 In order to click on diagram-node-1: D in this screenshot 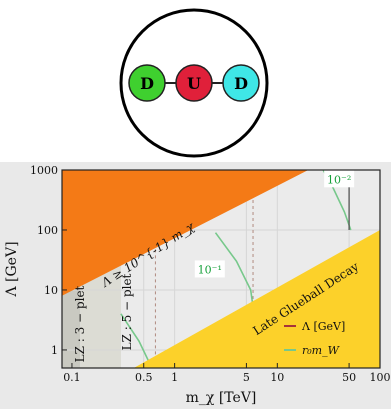, I will do `click(147, 83)`.